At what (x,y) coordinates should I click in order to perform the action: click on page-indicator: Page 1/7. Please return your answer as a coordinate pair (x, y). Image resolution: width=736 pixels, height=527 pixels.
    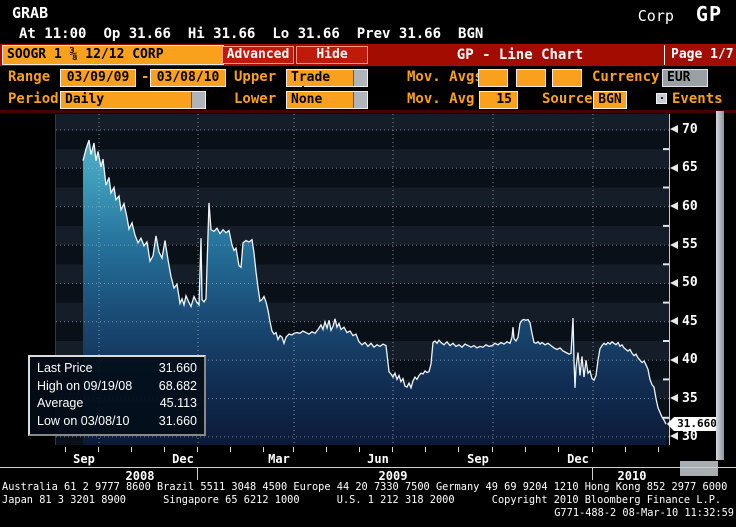
    Looking at the image, I should click on (702, 54).